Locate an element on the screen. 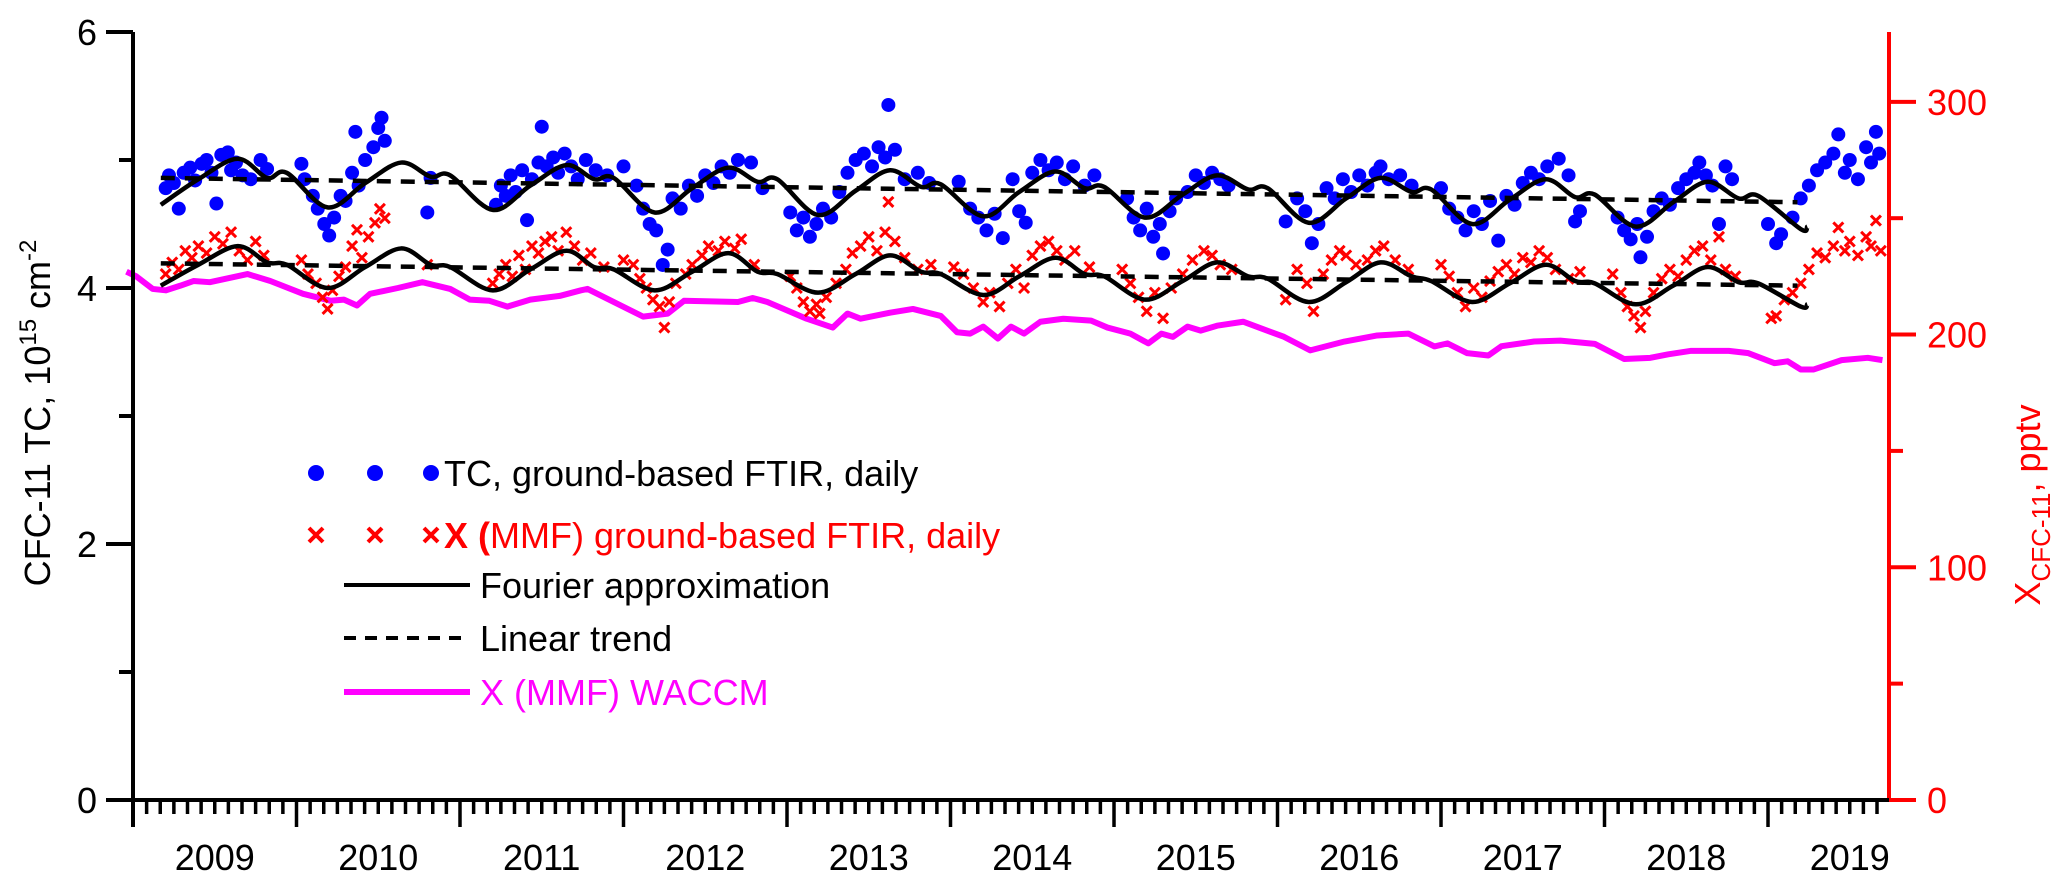 Image resolution: width=2067 pixels, height=890 pixels. legend-label-trend: Linear trend is located at coordinates (576, 638).